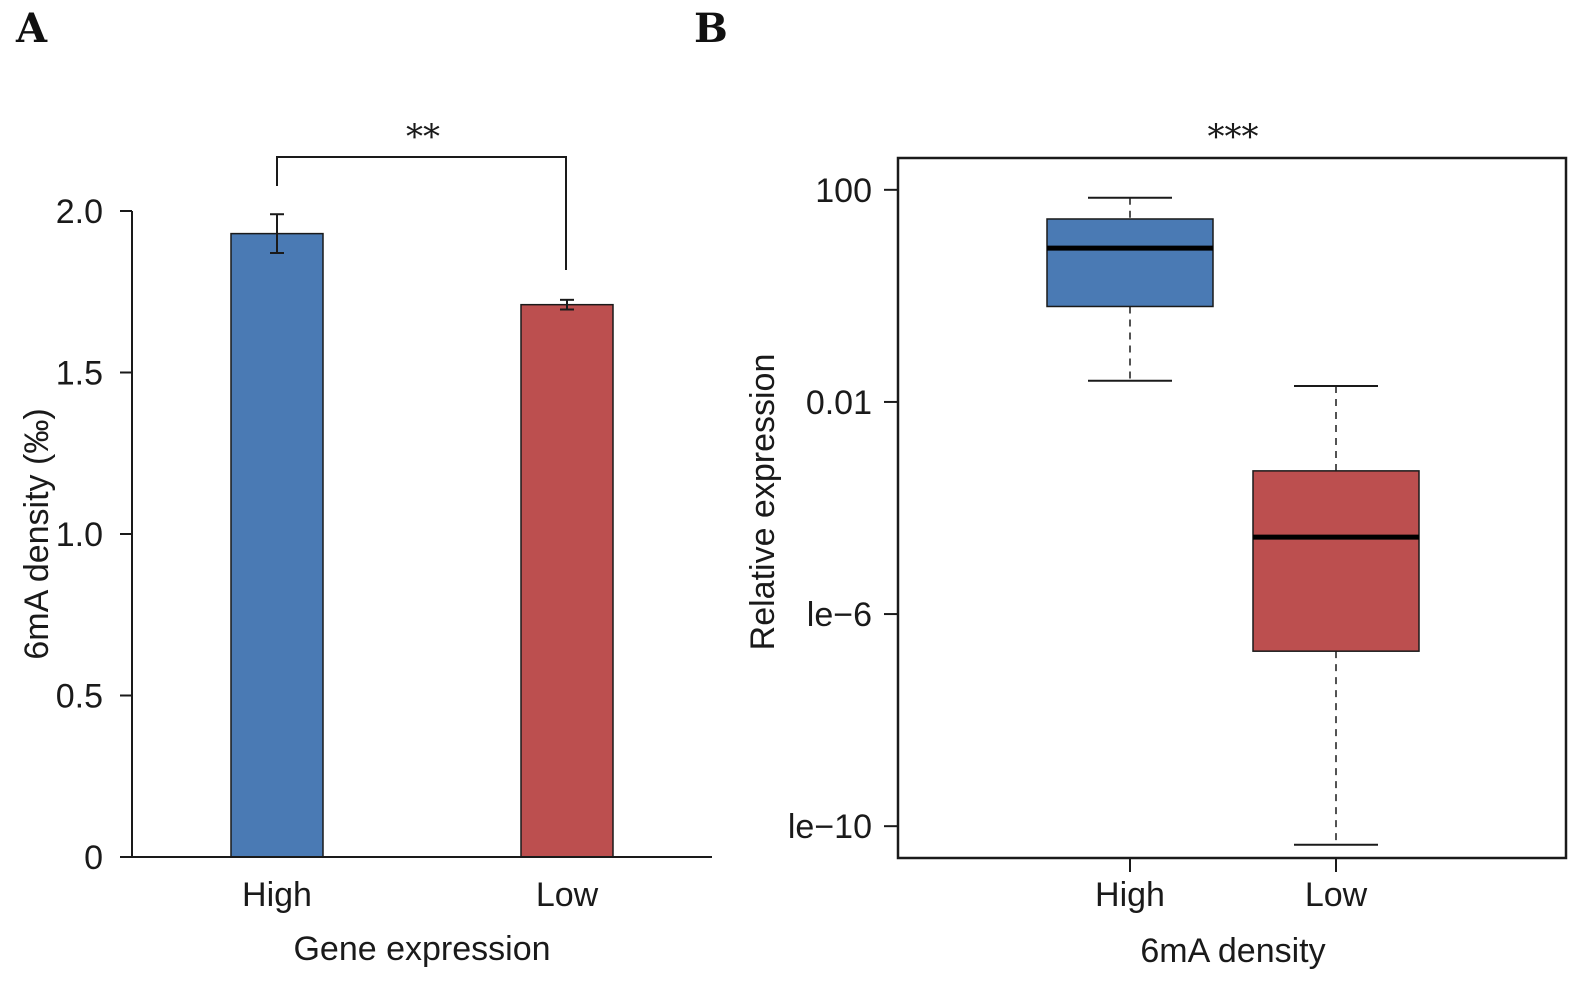 The image size is (1594, 992). What do you see at coordinates (79, 697) in the screenshot?
I see `y-tick-label: 0.5` at bounding box center [79, 697].